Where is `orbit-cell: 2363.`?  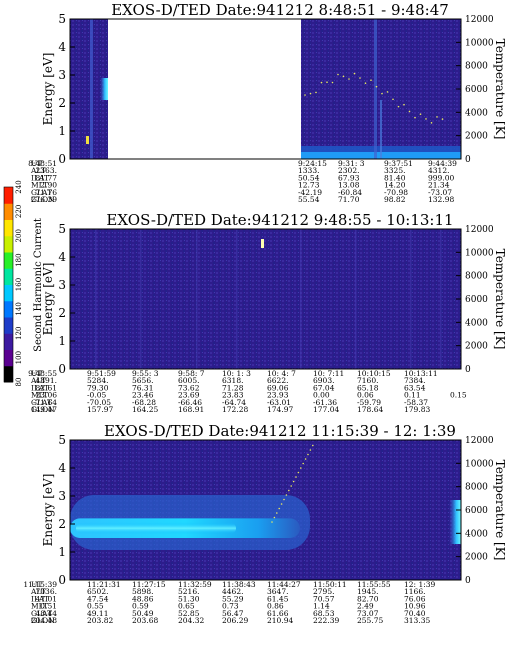
orbit-cell: 2363. is located at coordinates (46, 170).